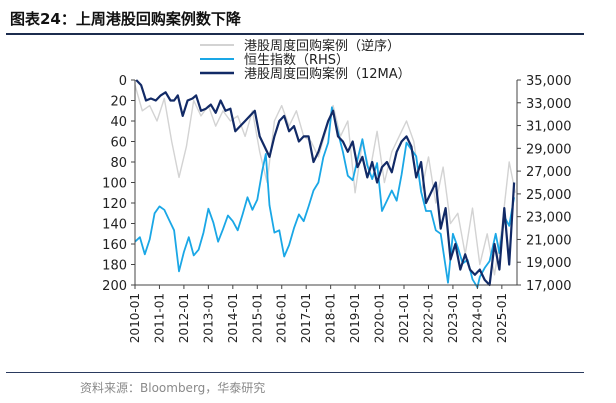 The height and width of the screenshot is (403, 616). What do you see at coordinates (300, 17) in the screenshot?
I see `chart-header: 图表24：上周港股回购案例数下降` at bounding box center [300, 17].